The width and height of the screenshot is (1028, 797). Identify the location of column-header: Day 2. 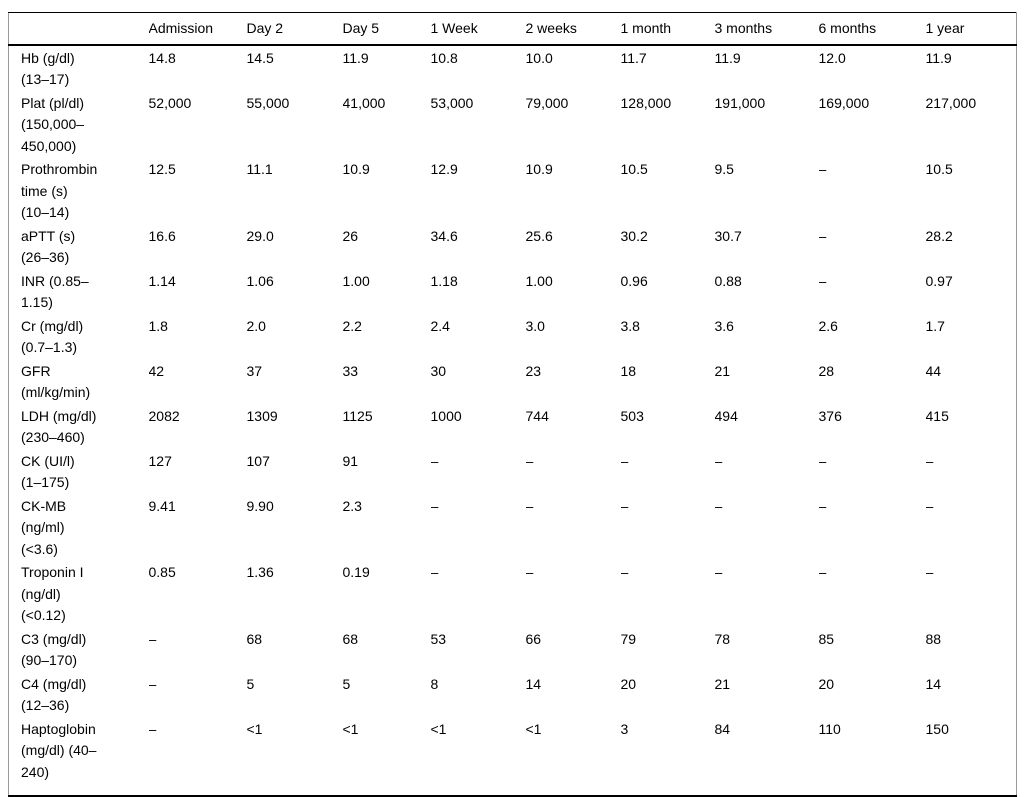
(294, 29).